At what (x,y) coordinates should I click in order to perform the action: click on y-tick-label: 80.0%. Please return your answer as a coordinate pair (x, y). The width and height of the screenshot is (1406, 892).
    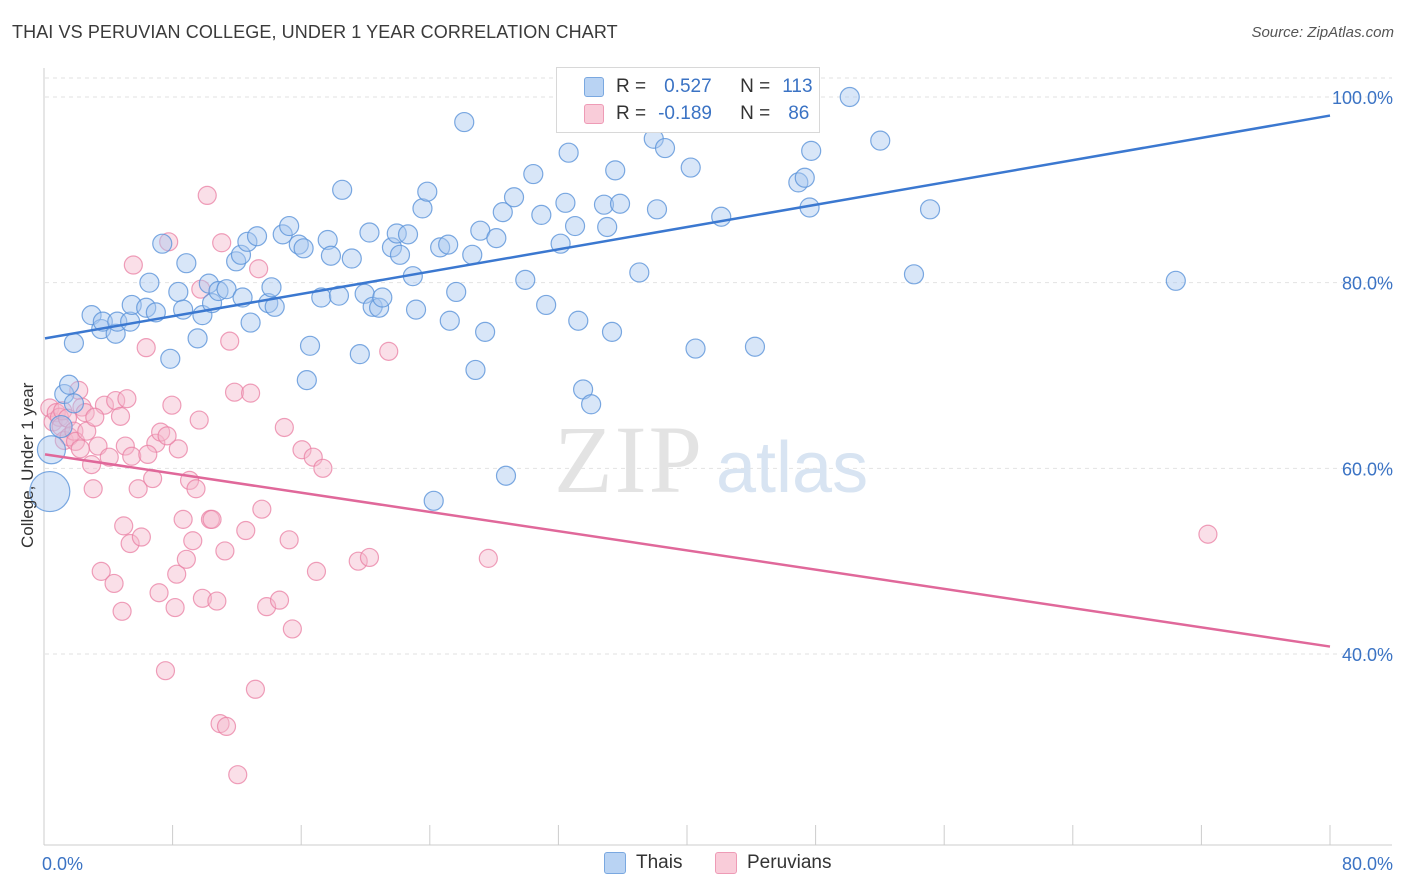
    Looking at the image, I should click on (1367, 284).